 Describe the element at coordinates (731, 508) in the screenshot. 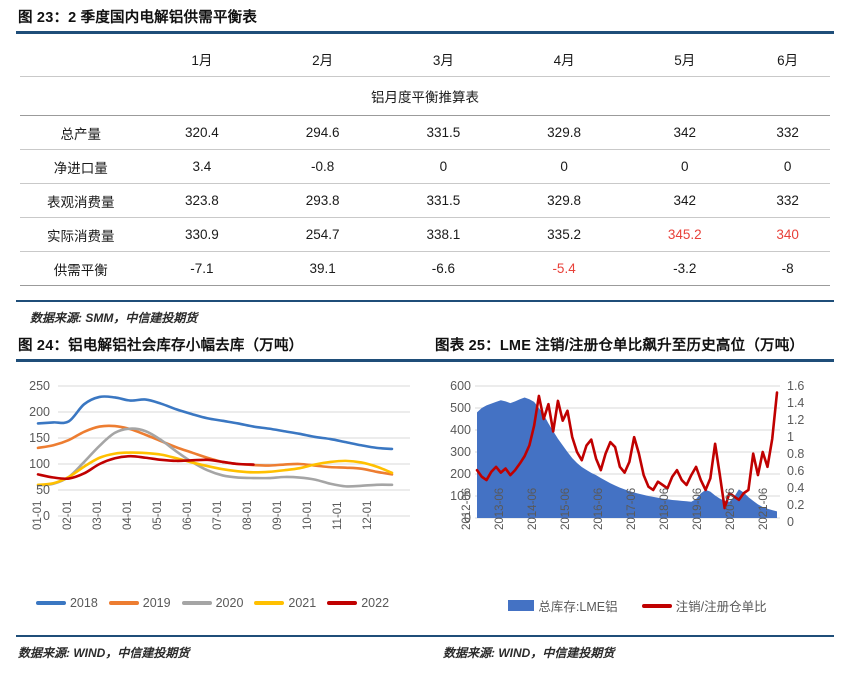

I see `xtick-2020-06: 2020-06` at that location.